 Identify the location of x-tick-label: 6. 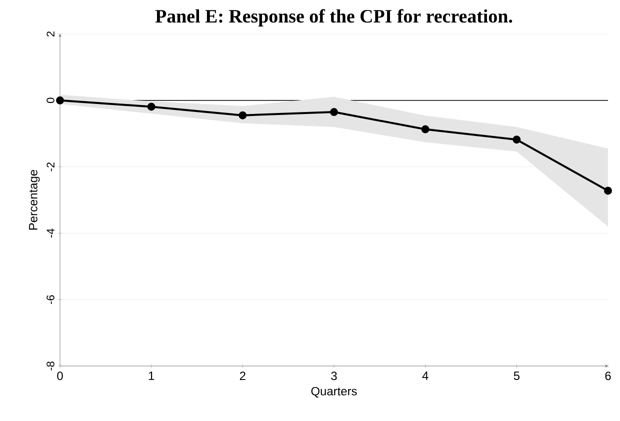
(608, 376).